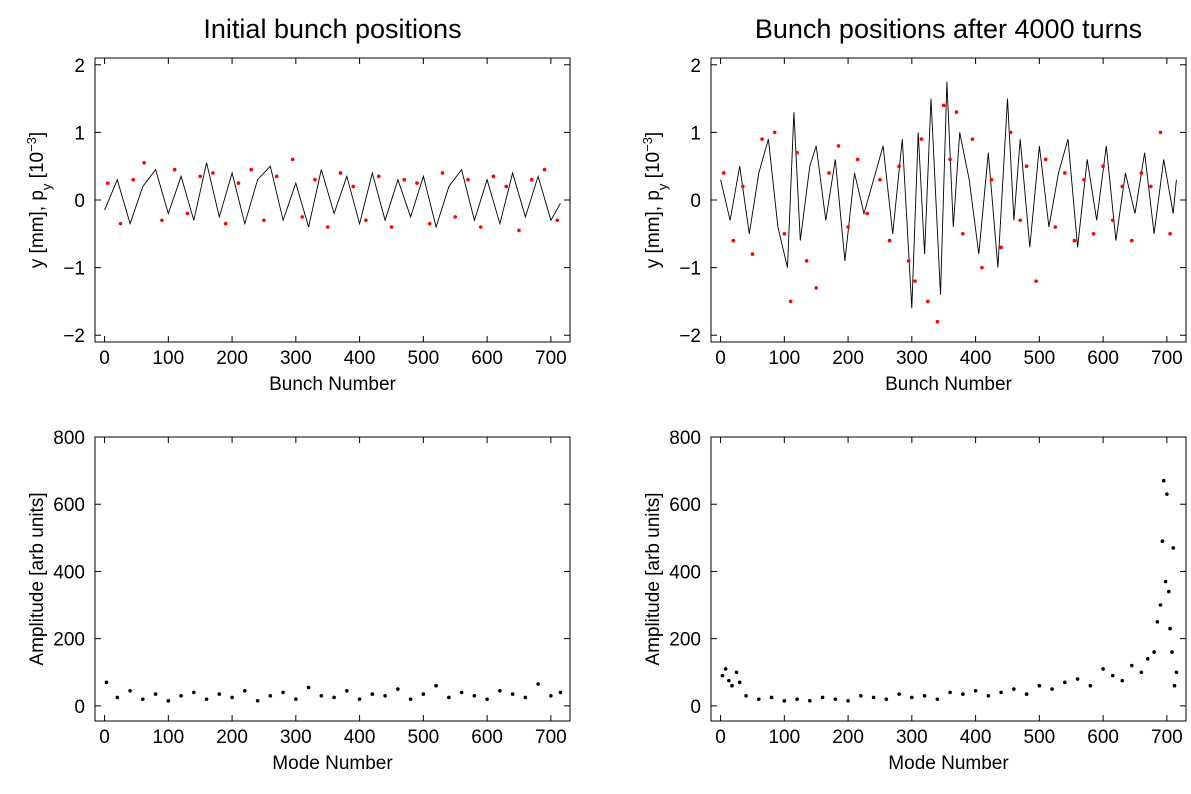  Describe the element at coordinates (487, 358) in the screenshot. I see `x-tick-label: 600` at that location.